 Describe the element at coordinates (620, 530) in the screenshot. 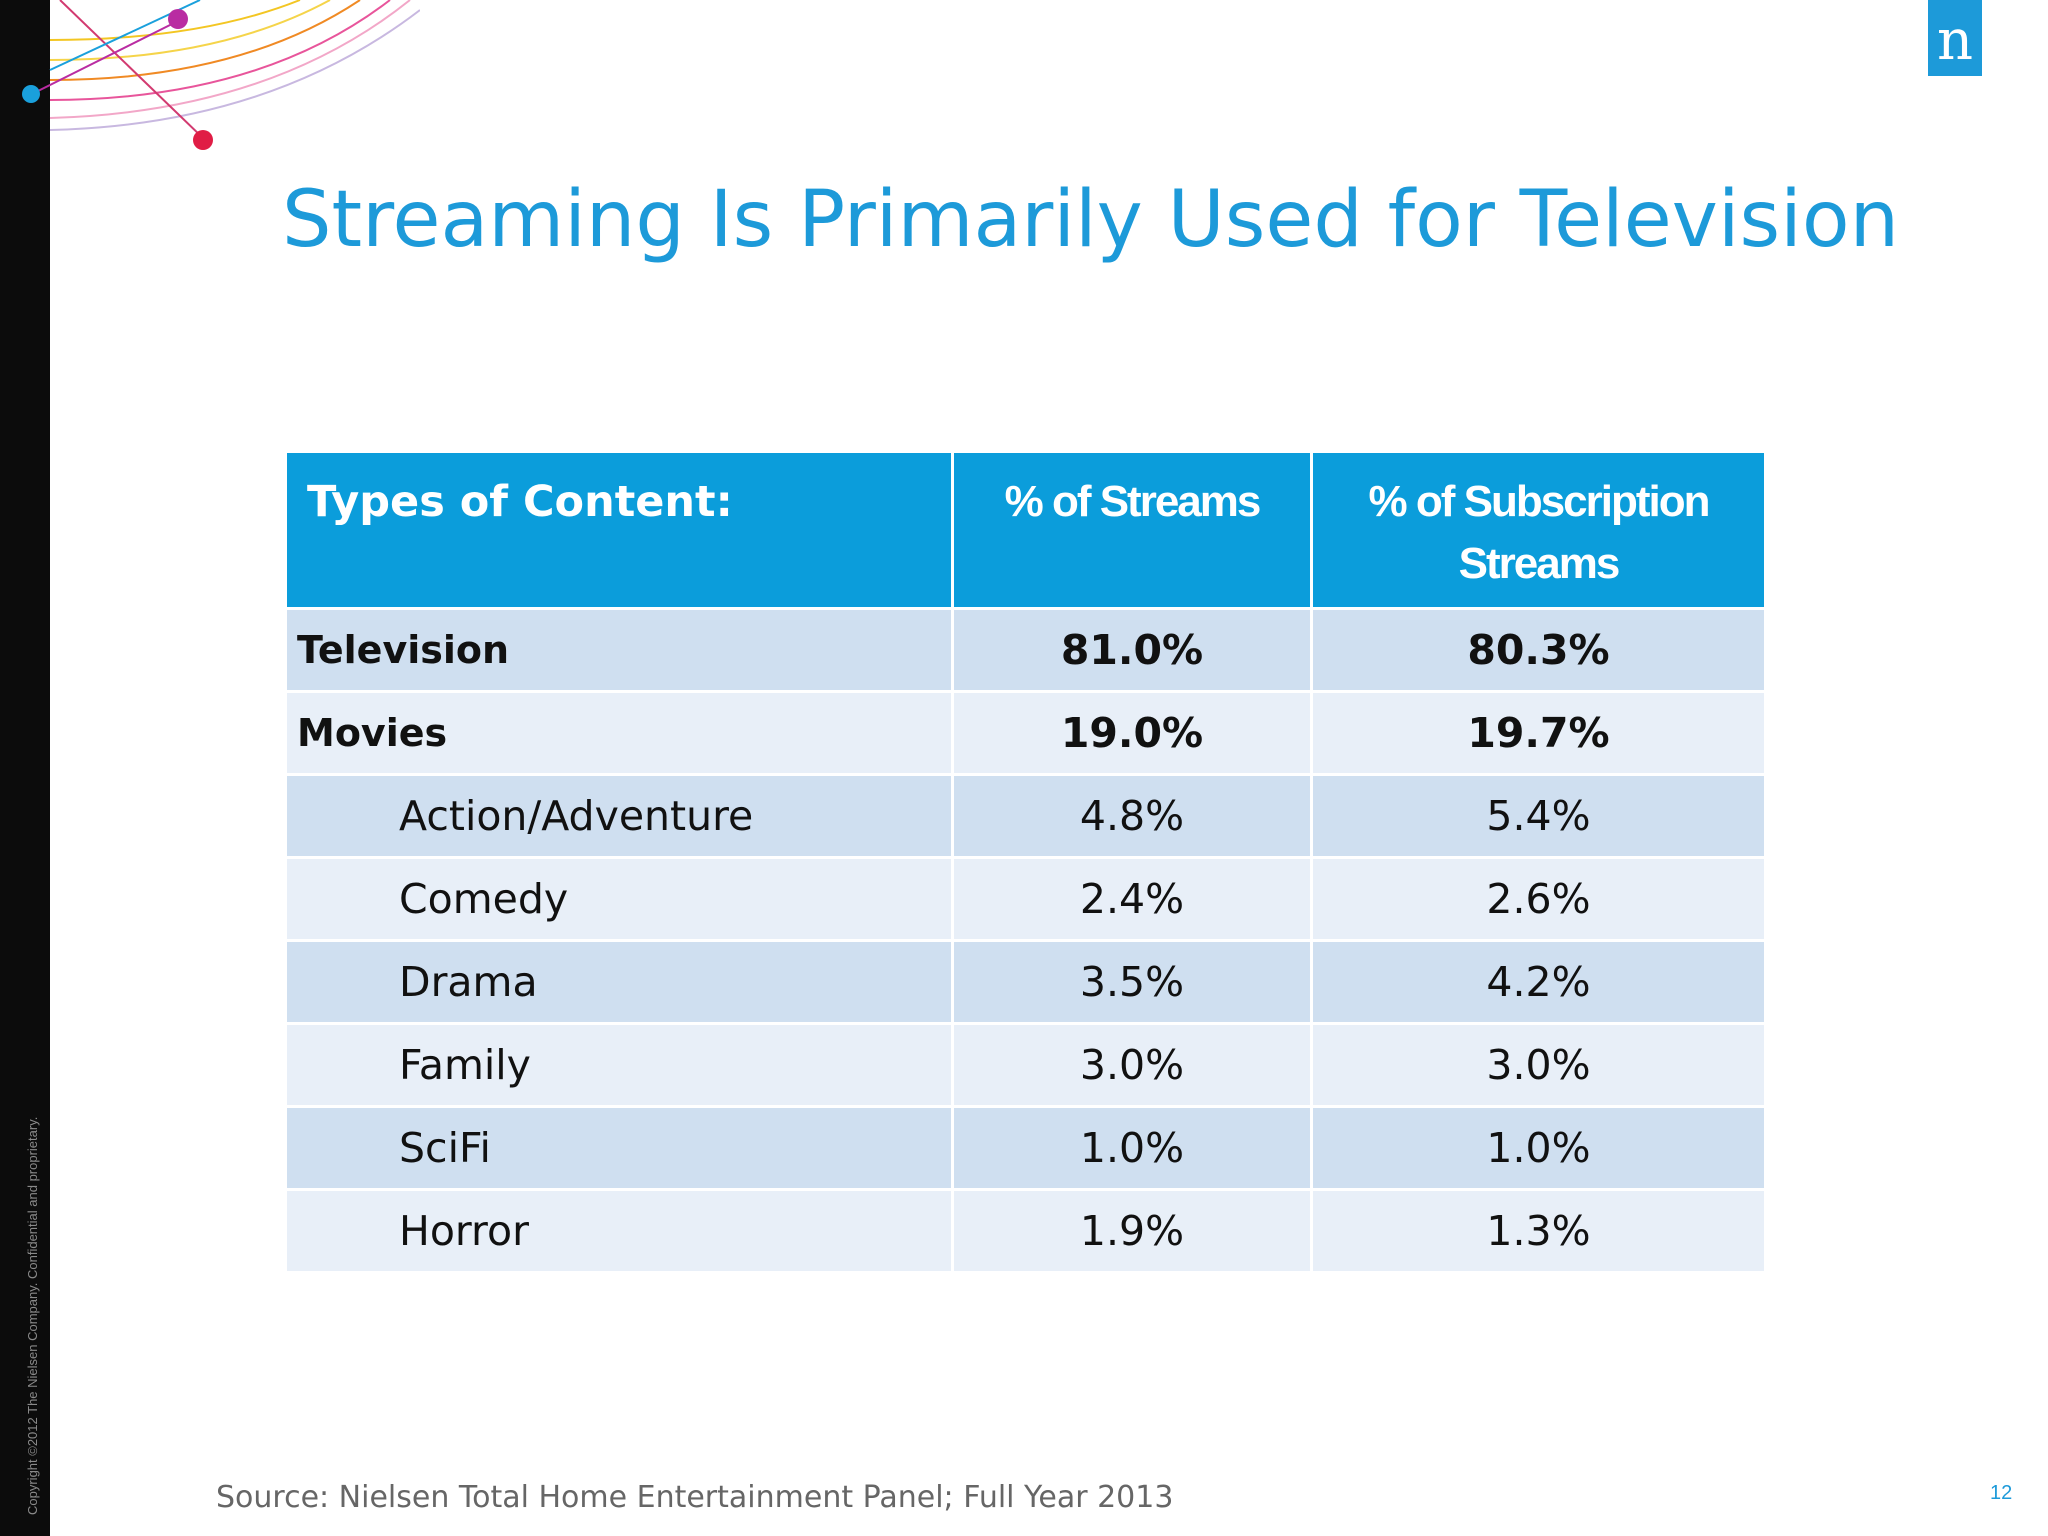

I see `header-types-of-content: Types of Content:` at that location.